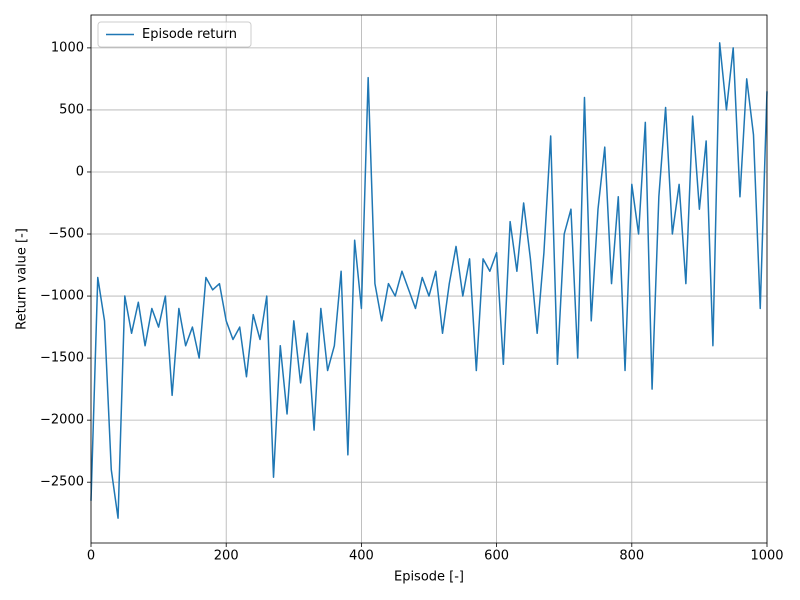 Image resolution: width=800 pixels, height=600 pixels. I want to click on x-tick-label: 0, so click(91, 556).